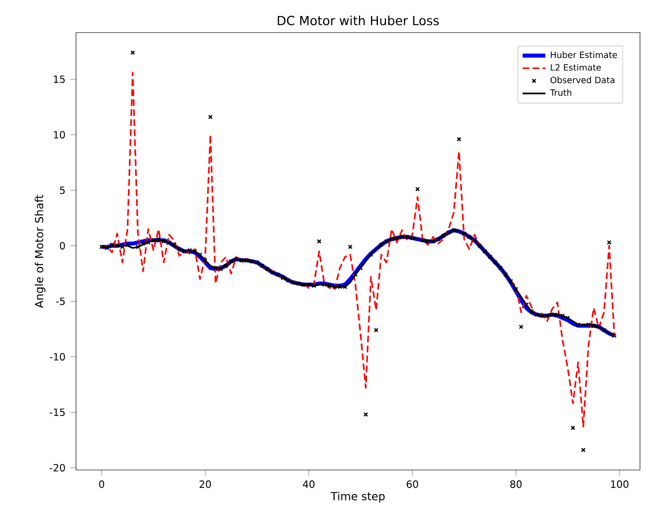  What do you see at coordinates (60, 301) in the screenshot?
I see `y-tick-label: -5` at bounding box center [60, 301].